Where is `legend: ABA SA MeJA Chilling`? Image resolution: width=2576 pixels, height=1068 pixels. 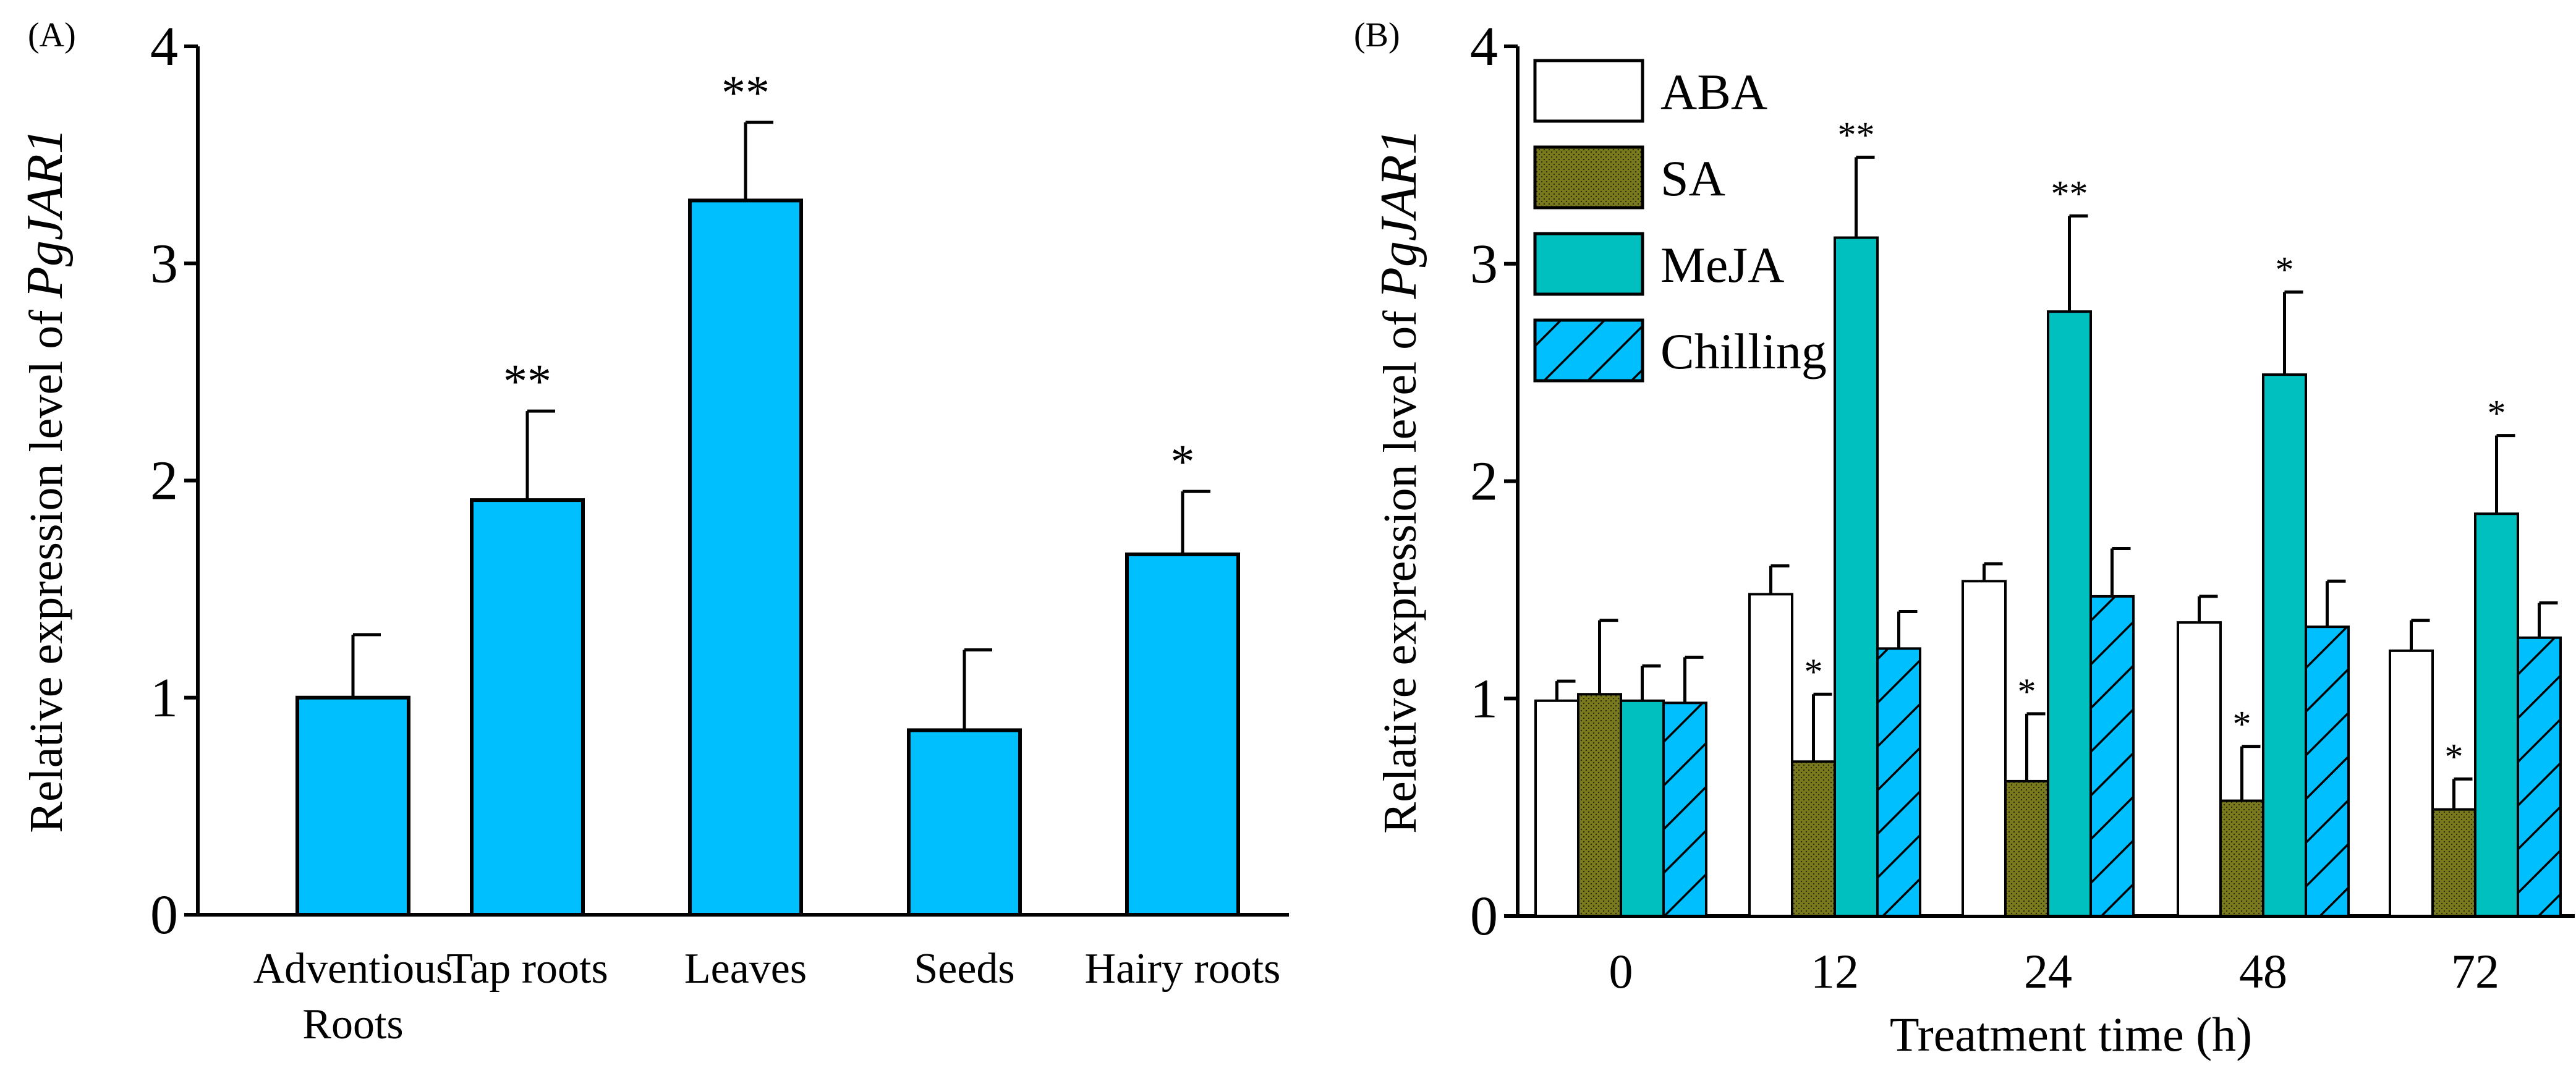 legend: ABA SA MeJA Chilling is located at coordinates (1680, 221).